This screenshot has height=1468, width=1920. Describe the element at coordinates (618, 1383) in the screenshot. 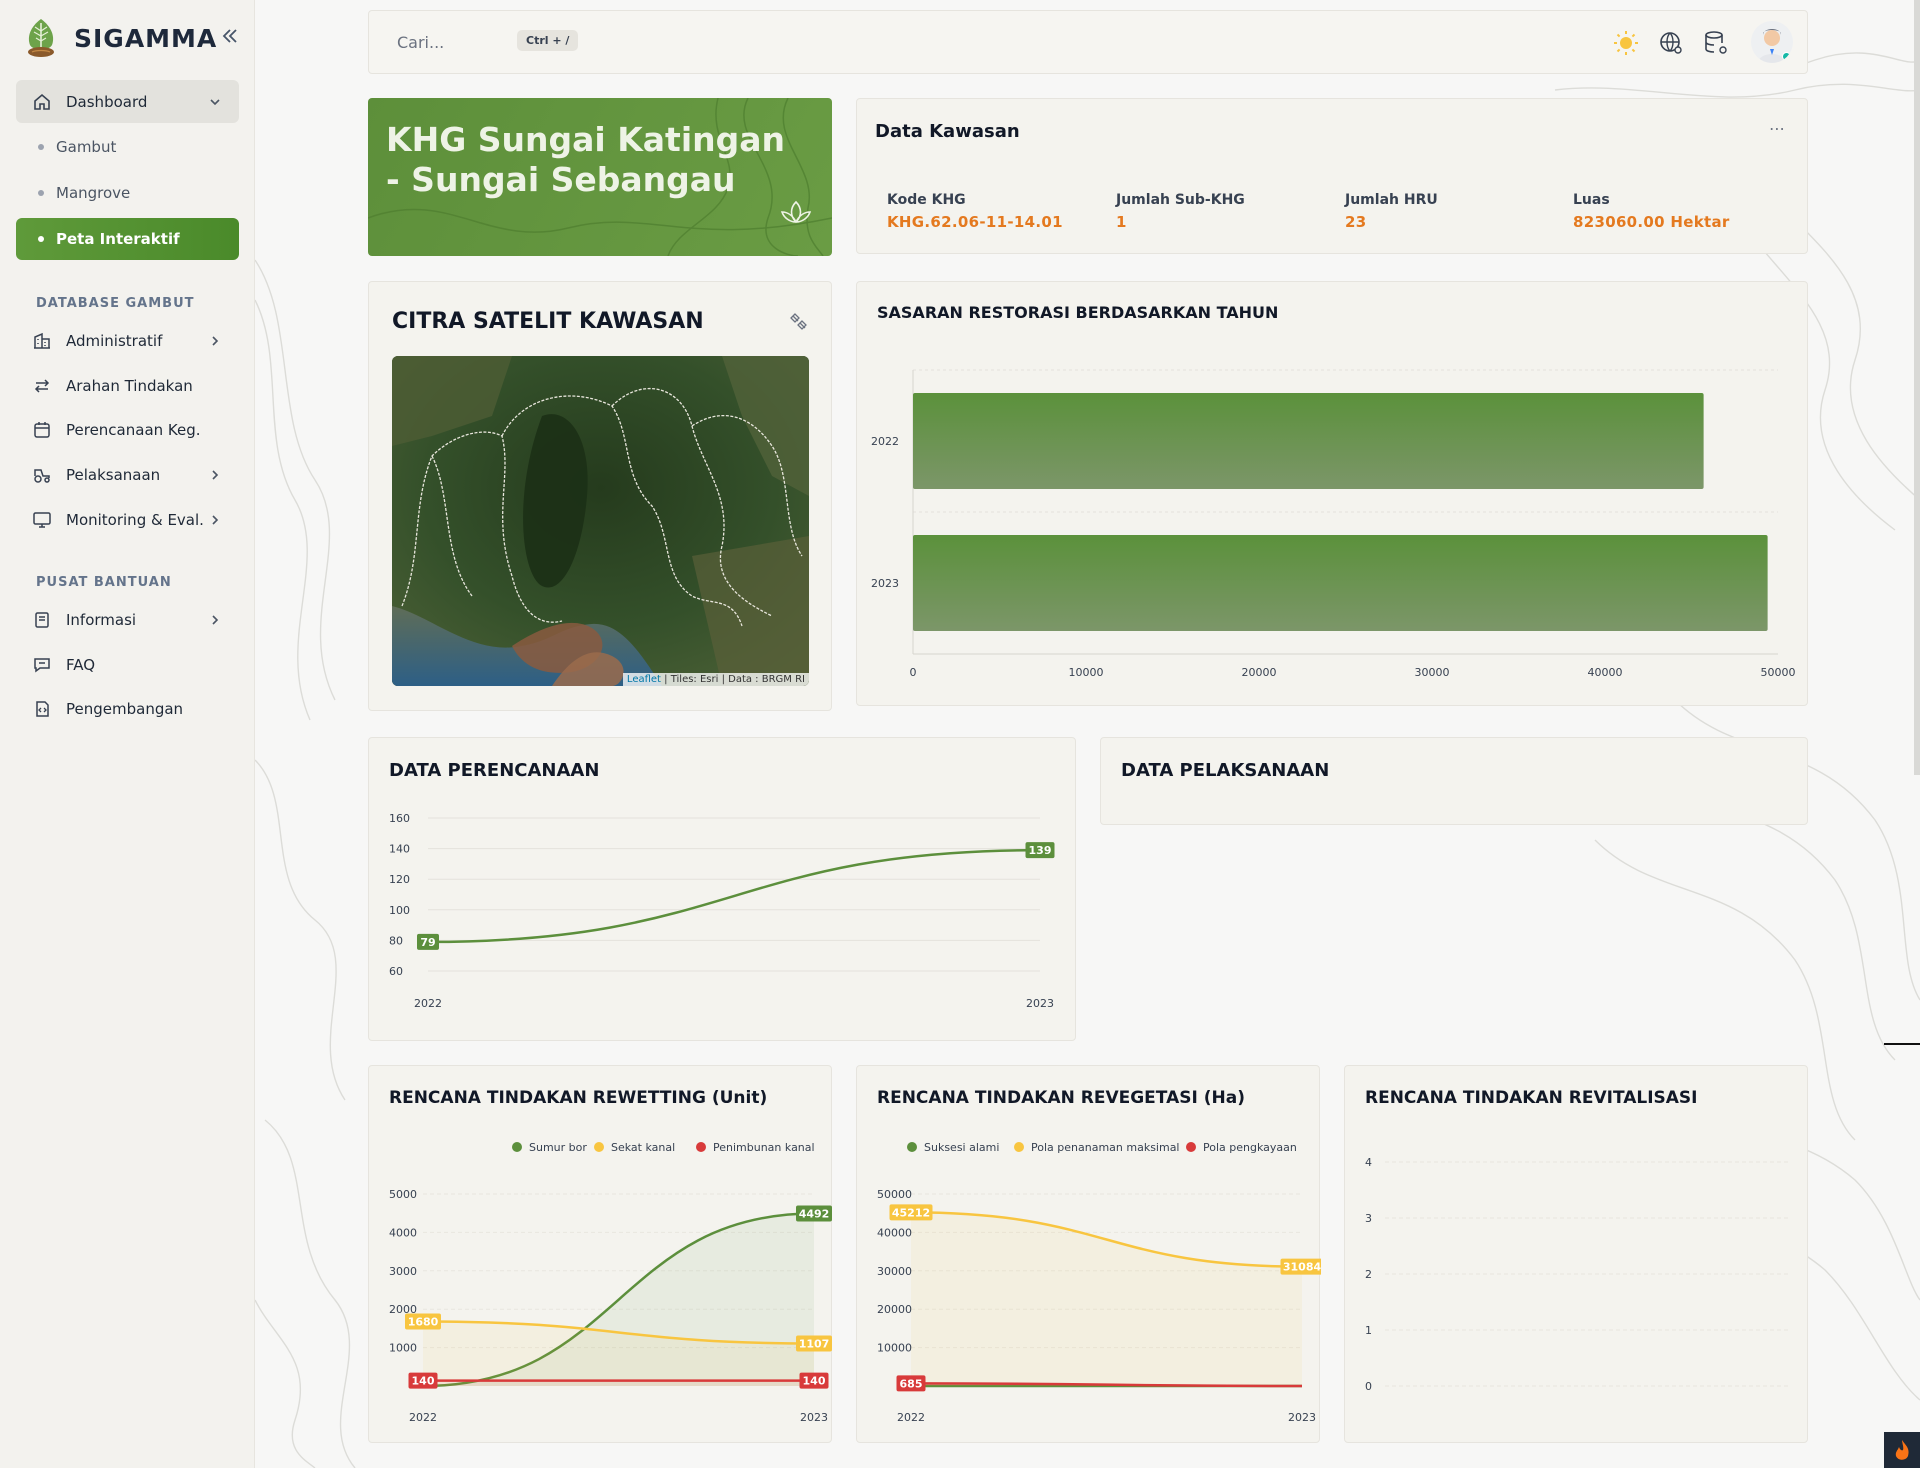

I see `series-area` at that location.